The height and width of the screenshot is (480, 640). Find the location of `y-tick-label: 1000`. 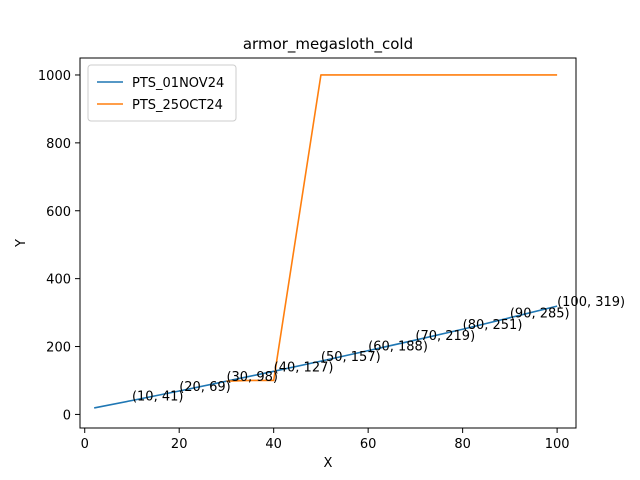

y-tick-label: 1000 is located at coordinates (54, 76).